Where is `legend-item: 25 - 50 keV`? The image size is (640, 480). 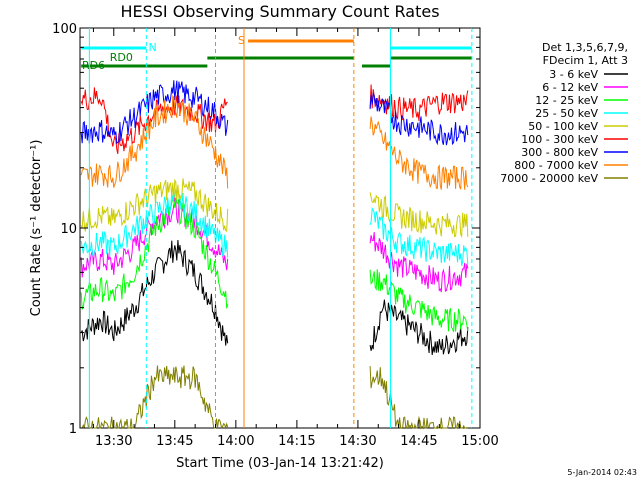
legend-item: 25 - 50 keV is located at coordinates (581, 113).